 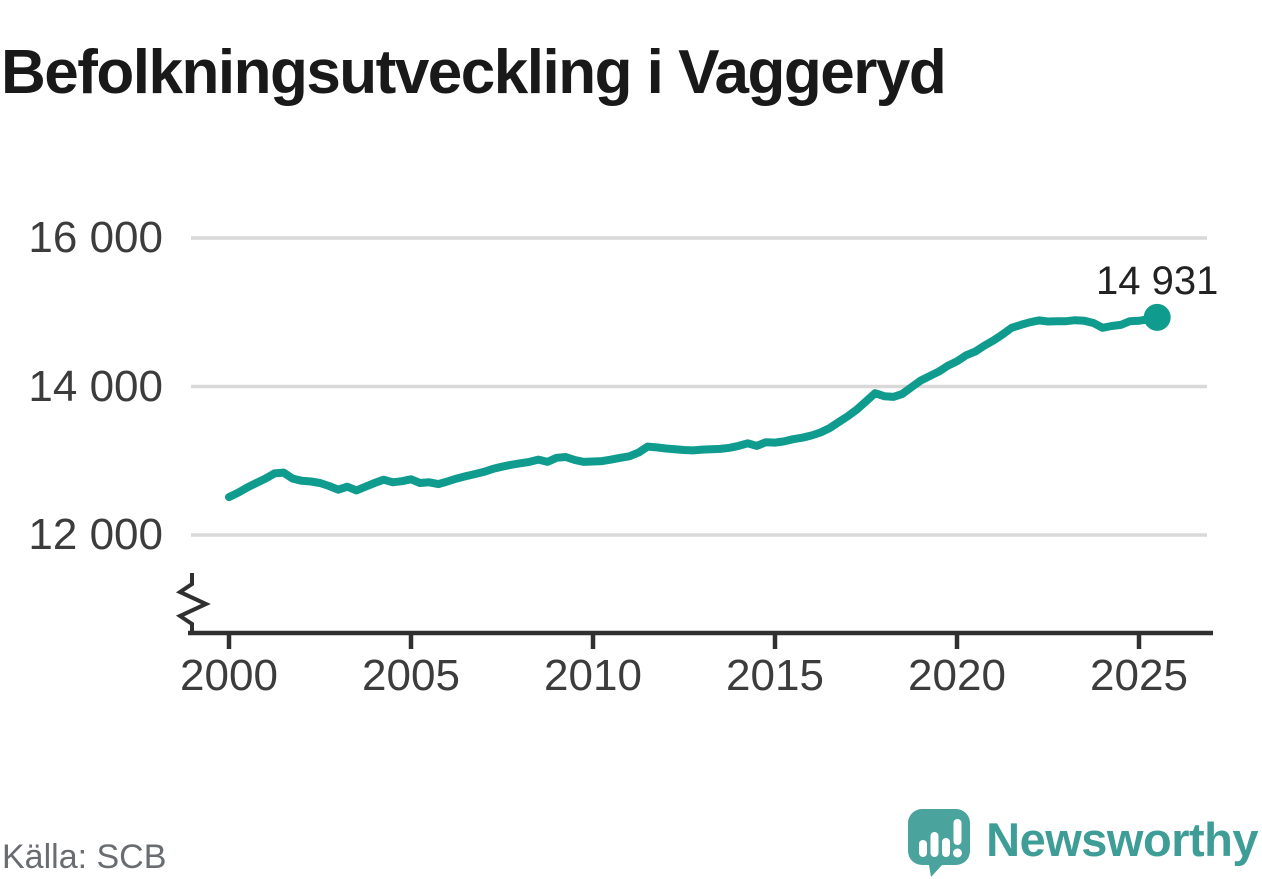 I want to click on source-text: Källa: SCB, so click(x=84, y=857).